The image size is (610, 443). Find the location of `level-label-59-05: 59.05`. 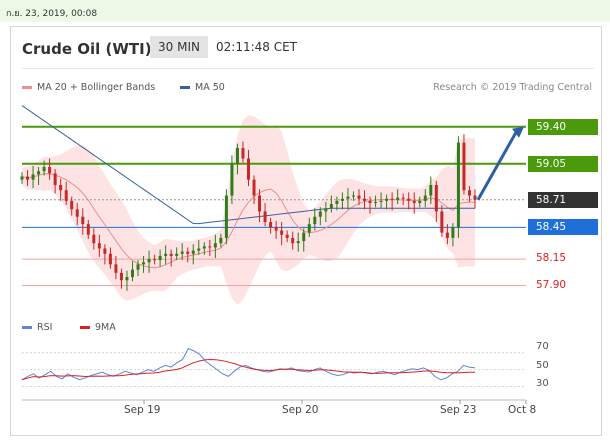

level-label-59-05: 59.05 is located at coordinates (563, 163).